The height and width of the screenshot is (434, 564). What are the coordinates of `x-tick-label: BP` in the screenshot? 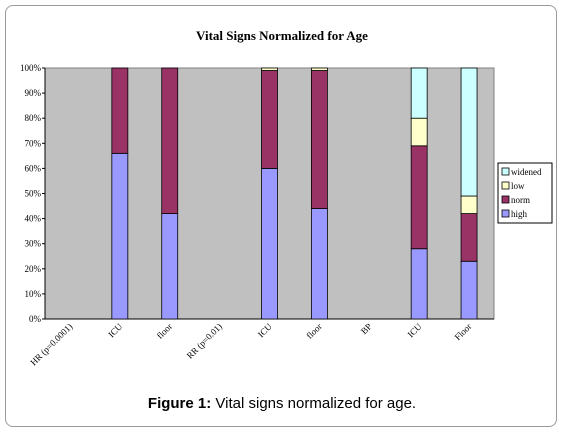 It's located at (366, 328).